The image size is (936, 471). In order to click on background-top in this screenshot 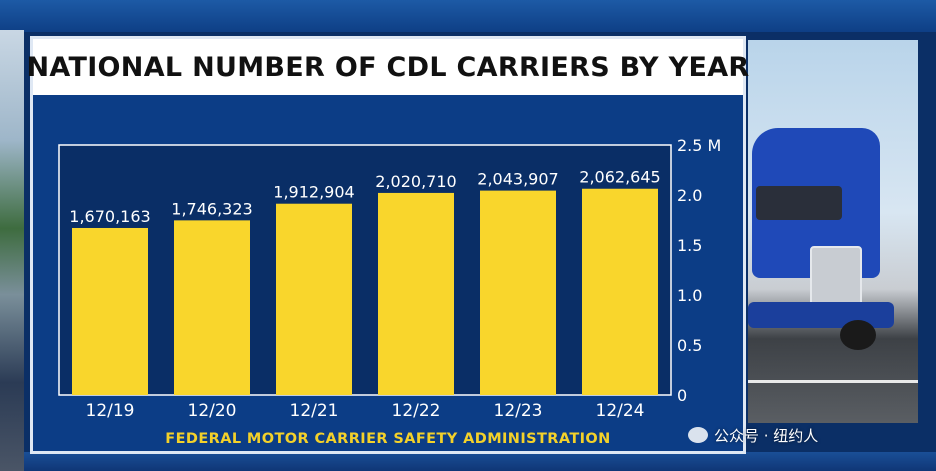, I will do `click(468, 16)`.